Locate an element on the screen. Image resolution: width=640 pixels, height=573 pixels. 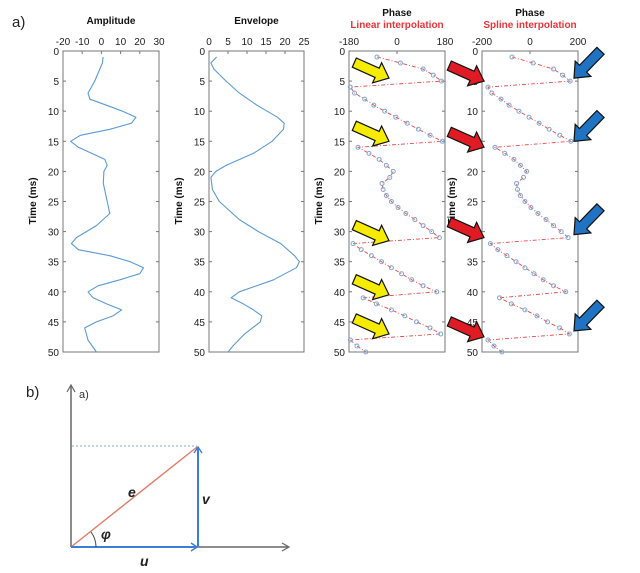
x-tick-label: -180 is located at coordinates (349, 42).